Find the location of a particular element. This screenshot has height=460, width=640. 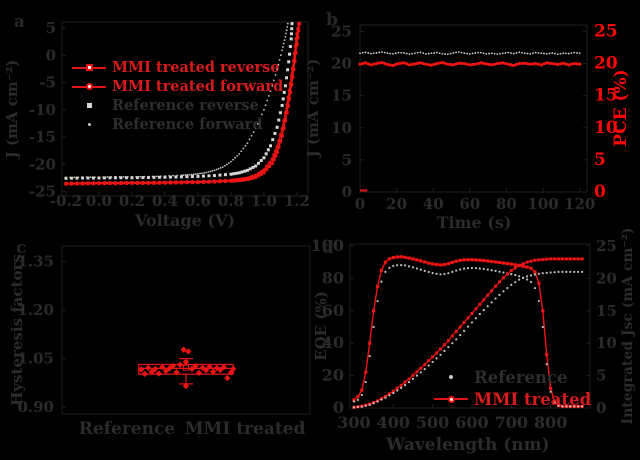

legend-label: Reference reverse is located at coordinates (185, 105).